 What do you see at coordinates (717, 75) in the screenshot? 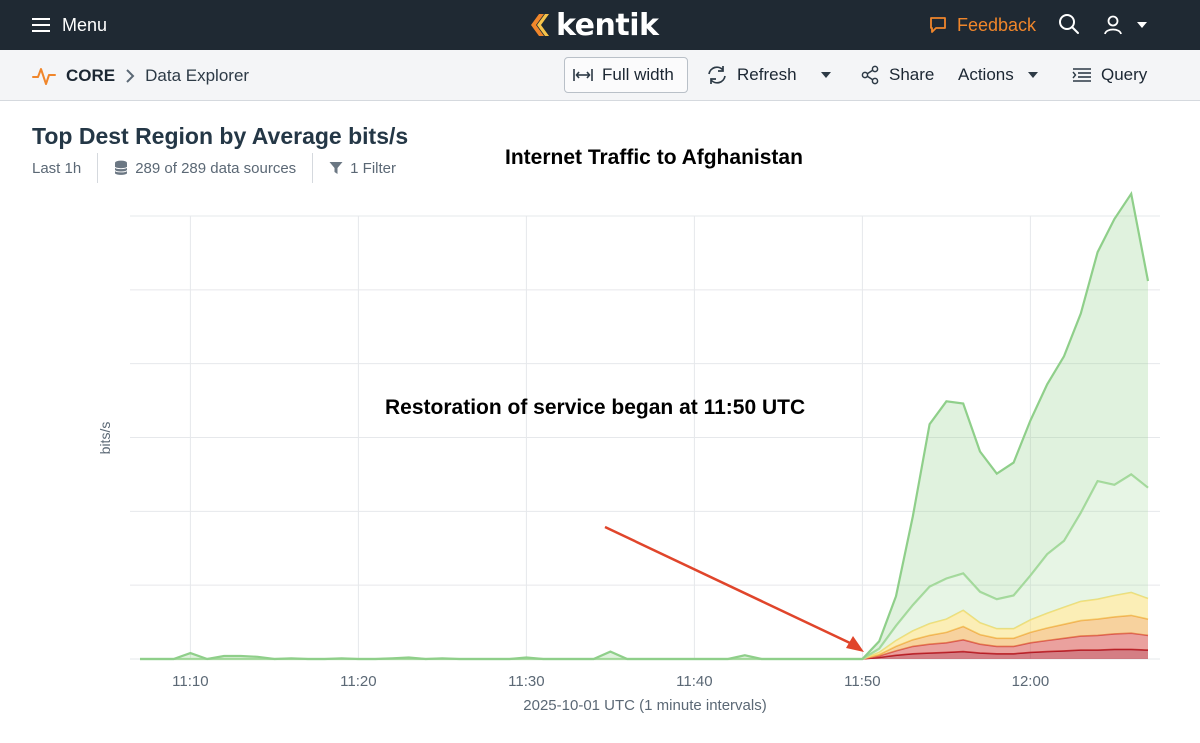
I see `refresh-icon` at bounding box center [717, 75].